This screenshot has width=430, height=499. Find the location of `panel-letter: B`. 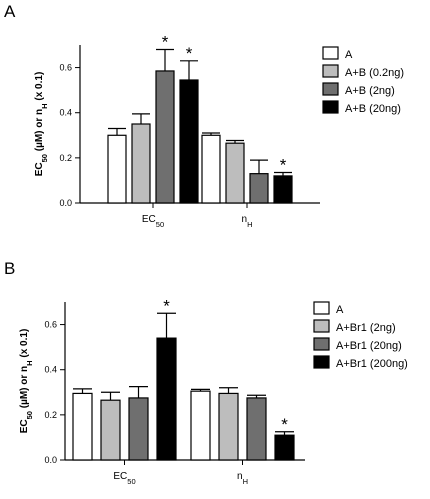

panel-letter: B is located at coordinates (9, 268).